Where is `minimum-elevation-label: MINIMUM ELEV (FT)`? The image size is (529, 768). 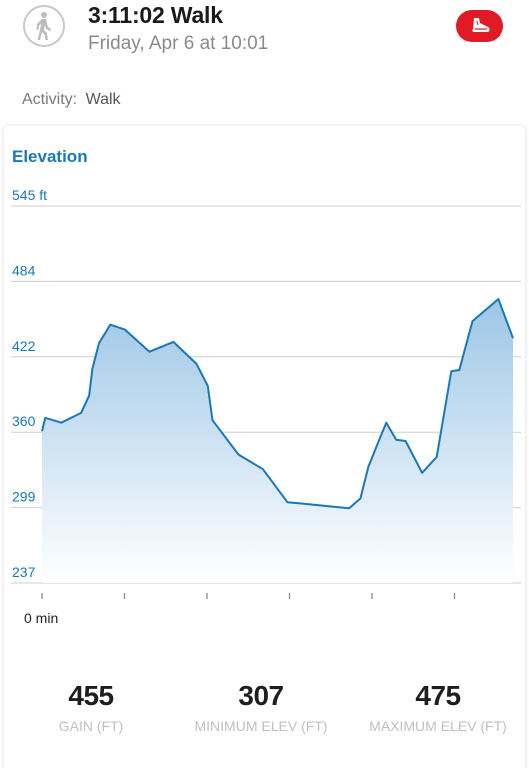 minimum-elevation-label: MINIMUM ELEV (FT) is located at coordinates (261, 726).